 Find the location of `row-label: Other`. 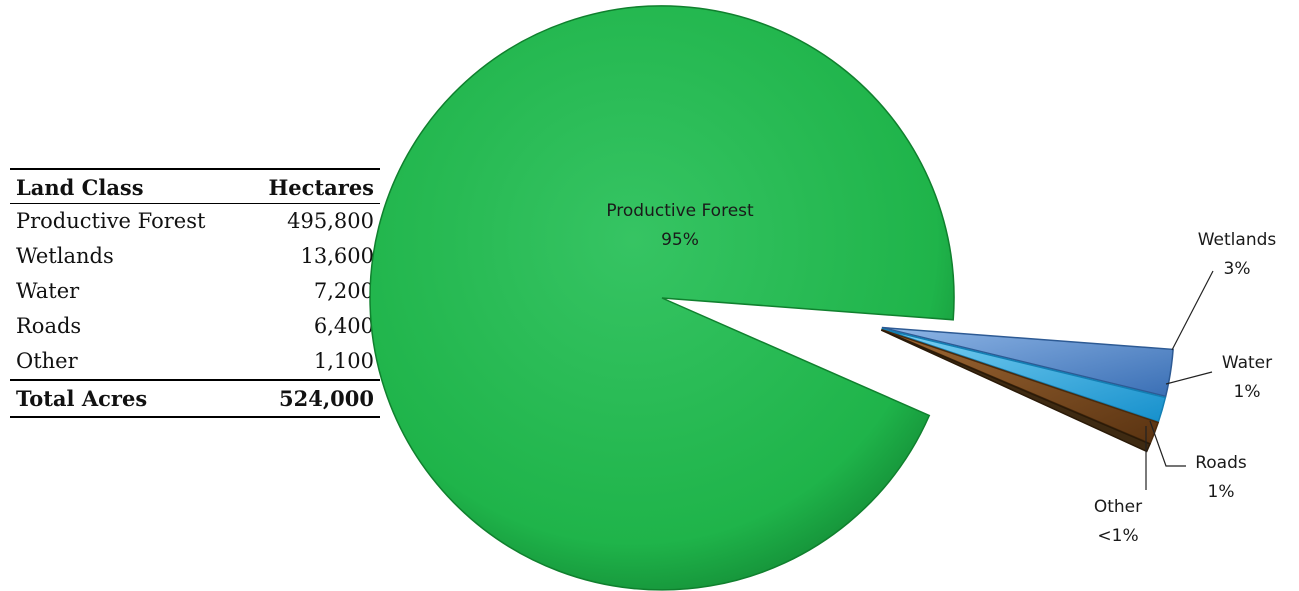

row-label: Other is located at coordinates (47, 361).